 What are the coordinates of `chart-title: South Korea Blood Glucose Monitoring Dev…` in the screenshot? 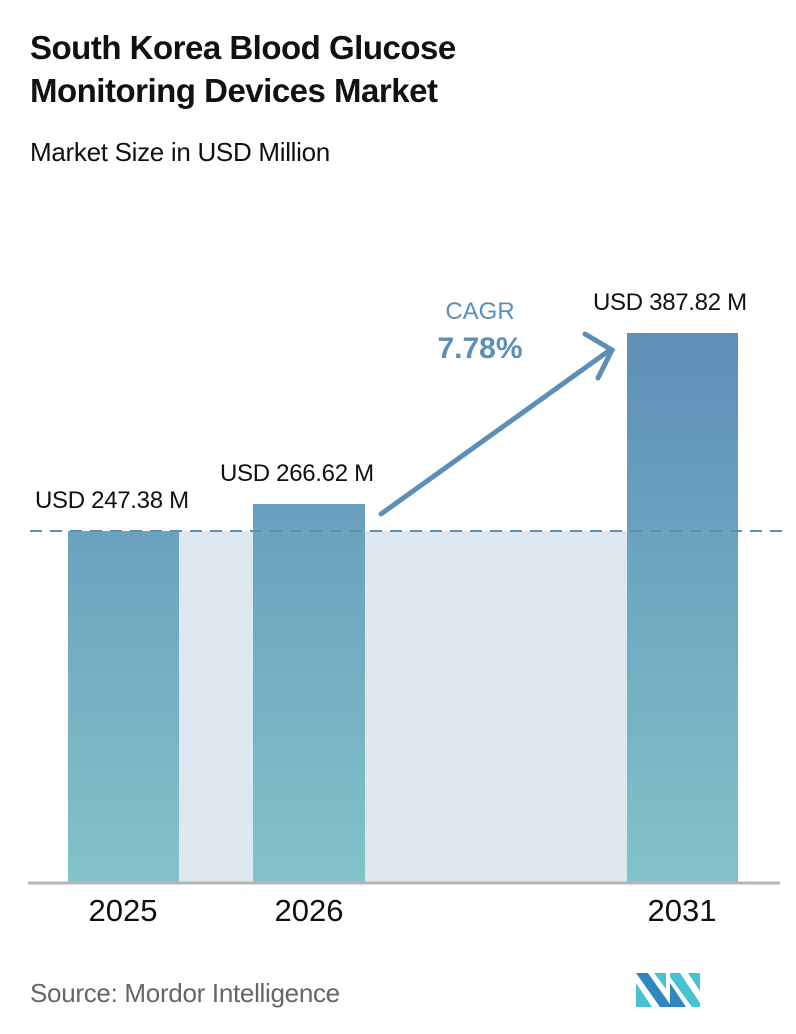 It's located at (243, 69).